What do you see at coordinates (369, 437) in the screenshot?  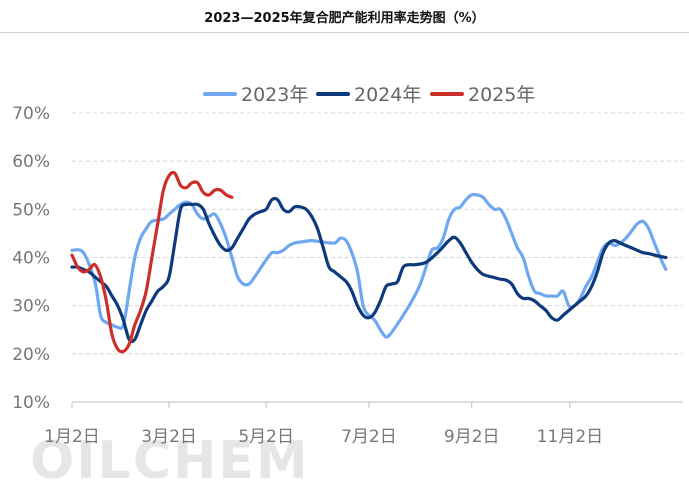 I see `x-tick-label: 7月2日` at bounding box center [369, 437].